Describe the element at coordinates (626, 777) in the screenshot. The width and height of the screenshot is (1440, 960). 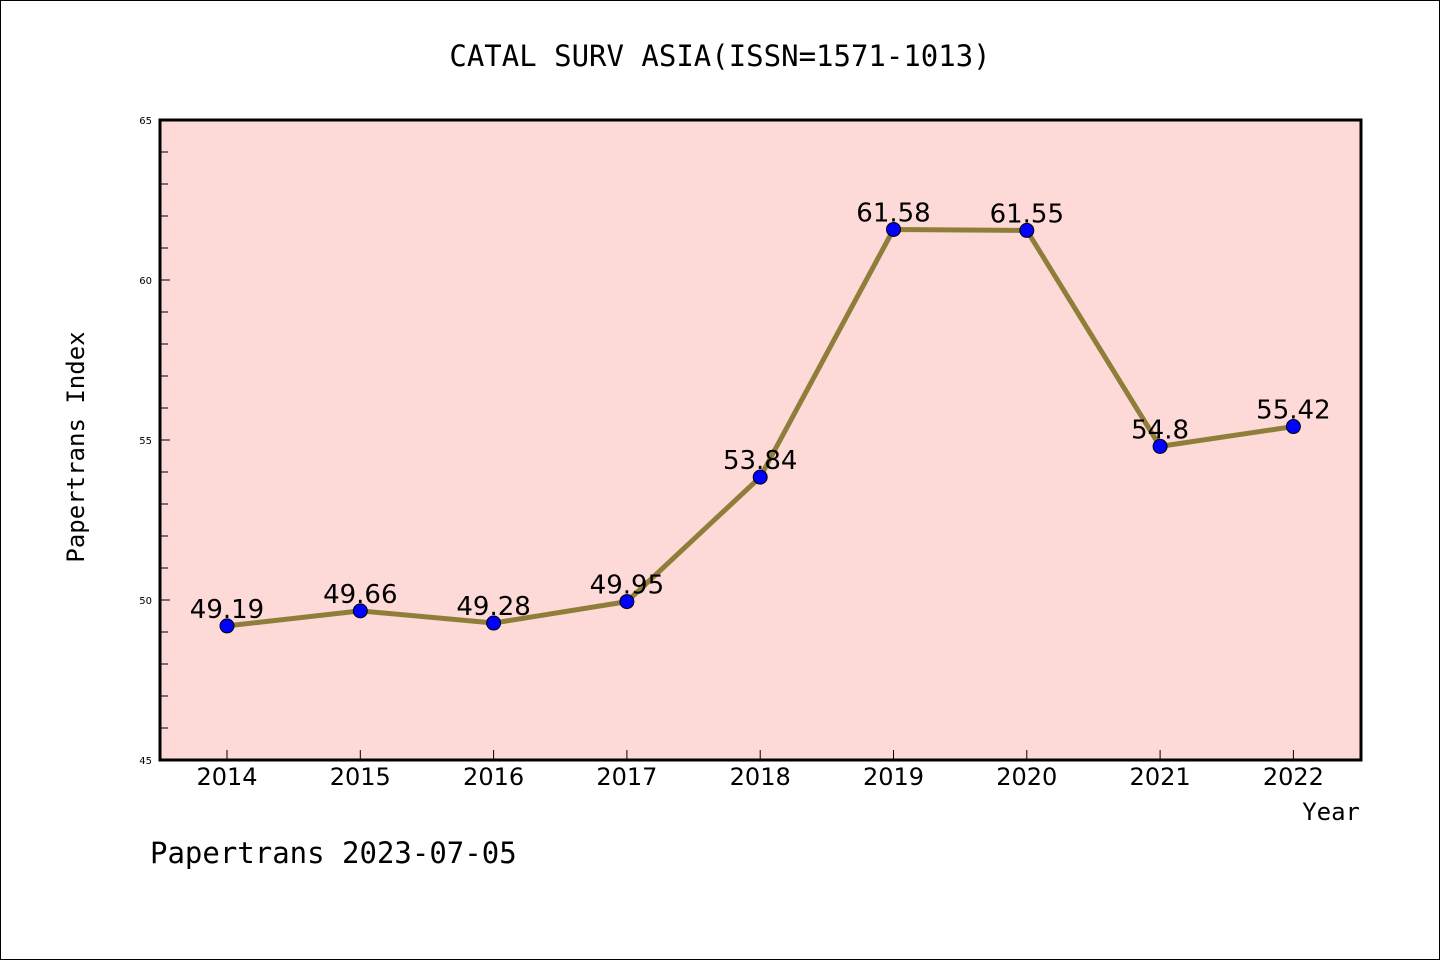
I see `x-tick-label: 2017` at that location.